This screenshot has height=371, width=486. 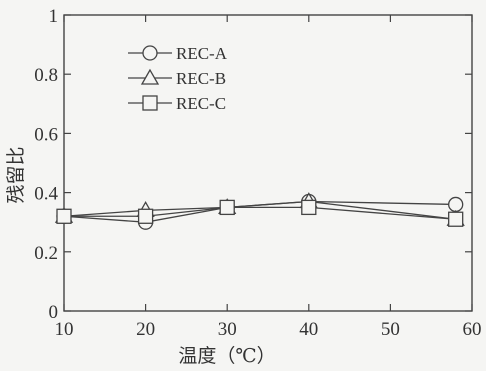 What do you see at coordinates (46, 134) in the screenshot?
I see `y-tick-label: 0.6` at bounding box center [46, 134].